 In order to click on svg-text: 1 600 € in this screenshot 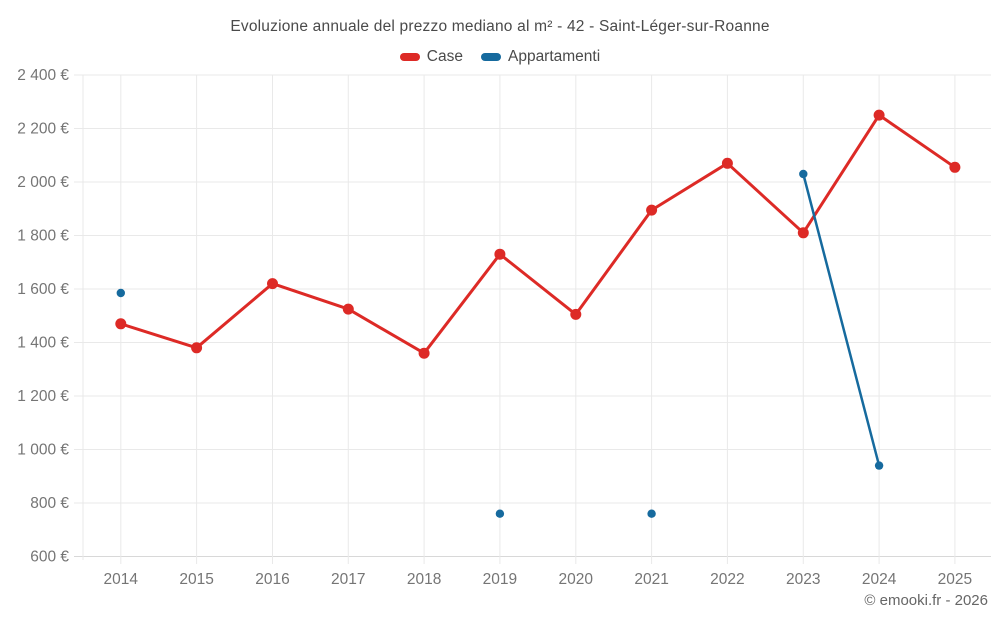, I will do `click(43, 289)`.